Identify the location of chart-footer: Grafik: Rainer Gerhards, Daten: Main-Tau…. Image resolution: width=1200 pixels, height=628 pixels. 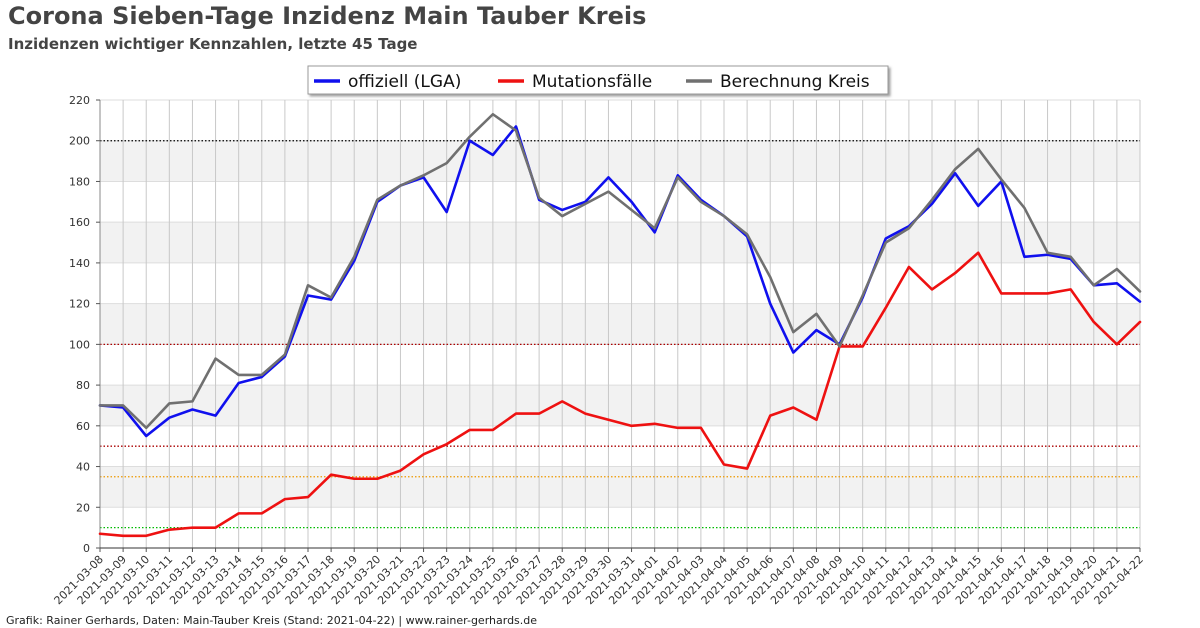
(272, 620).